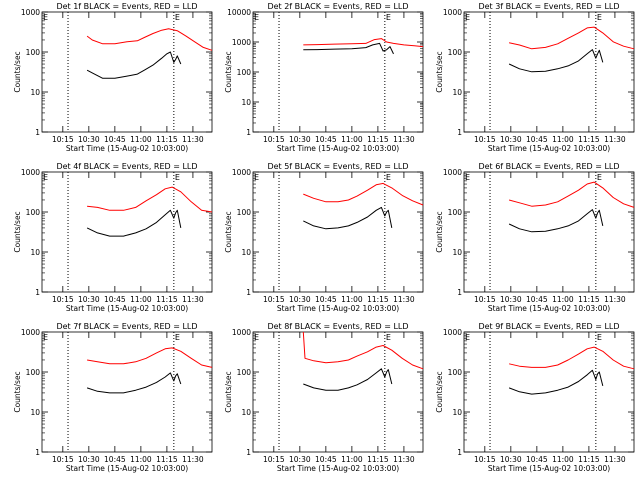 This screenshot has width=640, height=480. Describe the element at coordinates (548, 326) in the screenshot. I see `panel-title: Det 9f BLACK = Events, RED = LLD` at that location.